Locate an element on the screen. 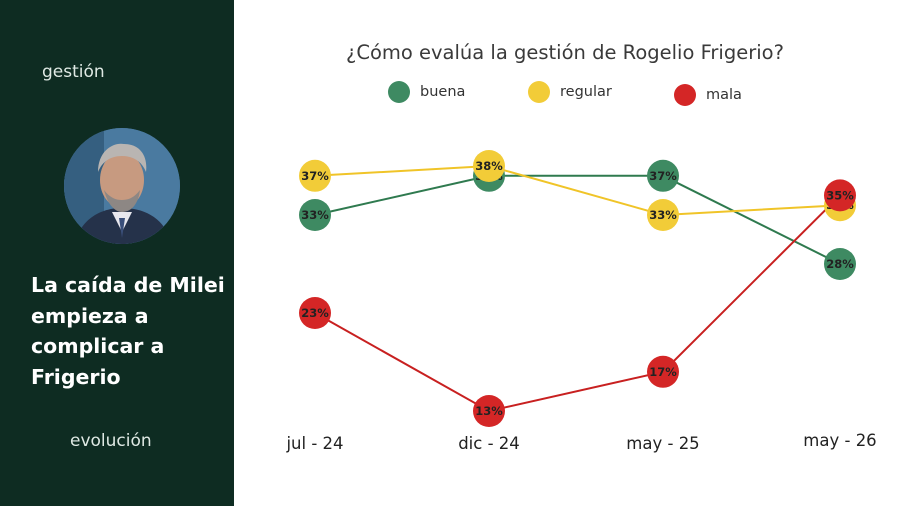  data-label-mala-2: 17% is located at coordinates (663, 372).